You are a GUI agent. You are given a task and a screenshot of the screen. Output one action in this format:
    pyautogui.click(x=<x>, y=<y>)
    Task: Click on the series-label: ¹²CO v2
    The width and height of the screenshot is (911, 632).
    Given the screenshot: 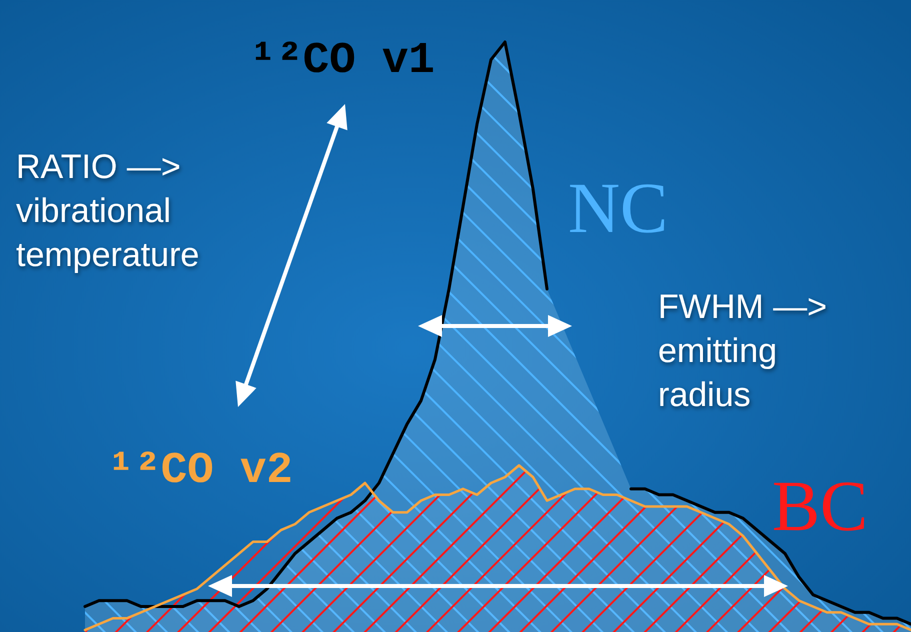 What is the action you would take?
    pyautogui.click(x=200, y=471)
    